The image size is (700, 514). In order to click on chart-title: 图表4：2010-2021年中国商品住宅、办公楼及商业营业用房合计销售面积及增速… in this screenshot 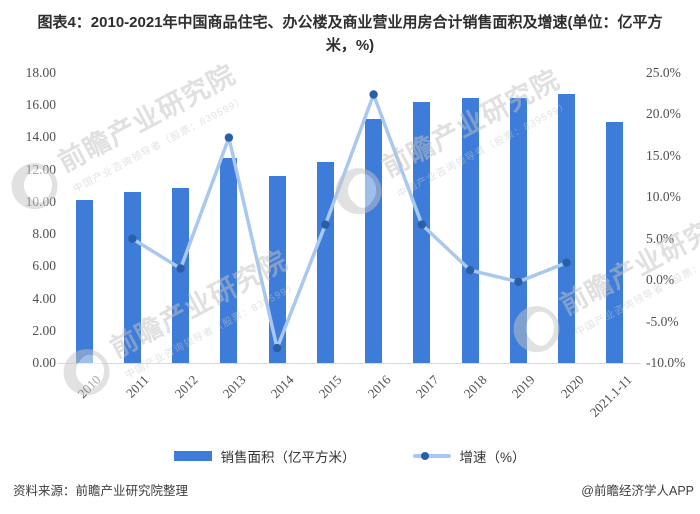, I will do `click(350, 34)`.